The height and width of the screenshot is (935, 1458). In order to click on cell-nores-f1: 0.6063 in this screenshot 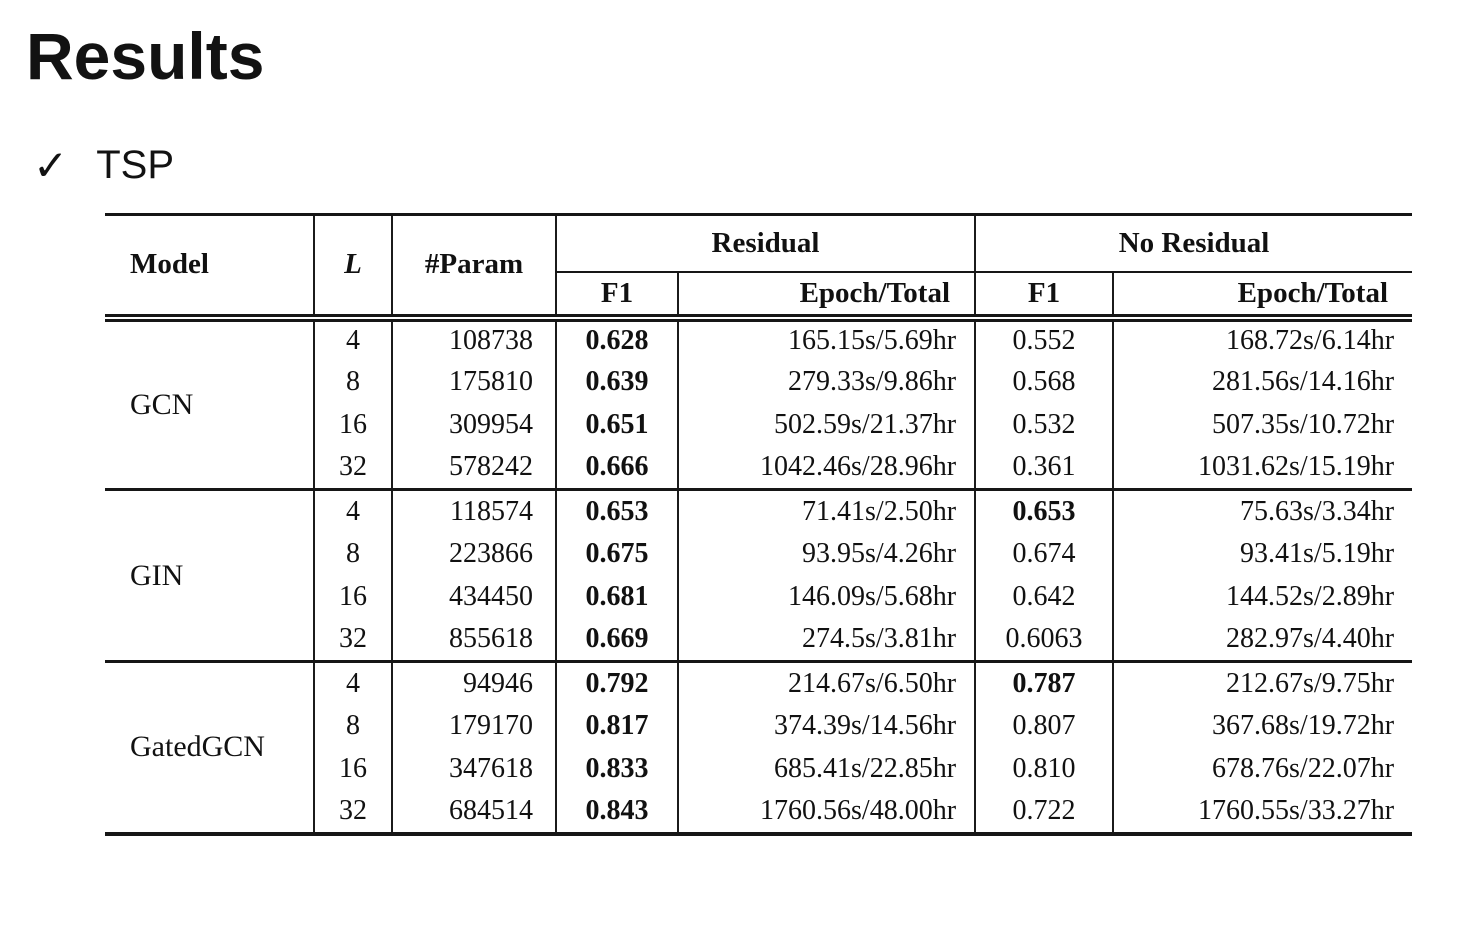, I will do `click(1044, 640)`.